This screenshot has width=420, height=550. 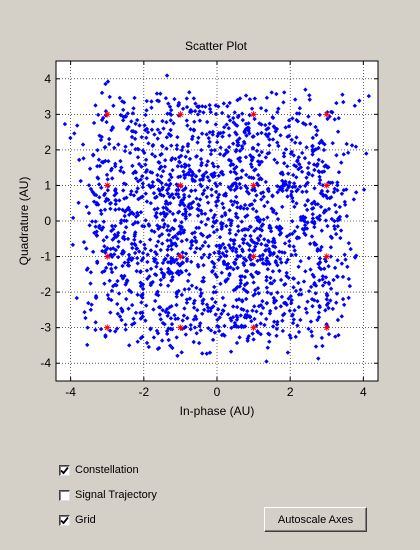 I want to click on constellation-checkbox-row: Constellation, so click(x=99, y=470).